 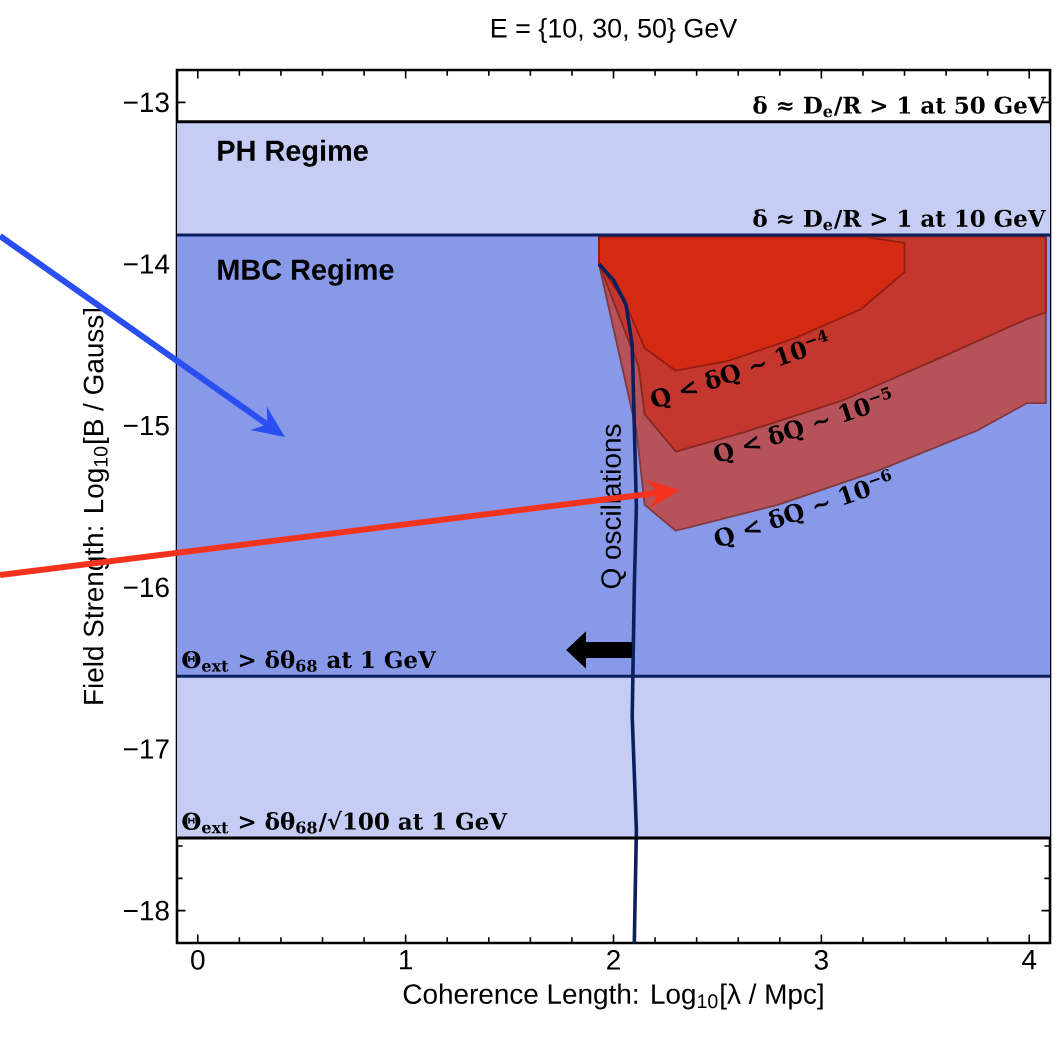 I want to click on ref-line-label: Θ$_{ext}$ > δθ$_{68}$ at 1 GeV, so click(x=309, y=661).